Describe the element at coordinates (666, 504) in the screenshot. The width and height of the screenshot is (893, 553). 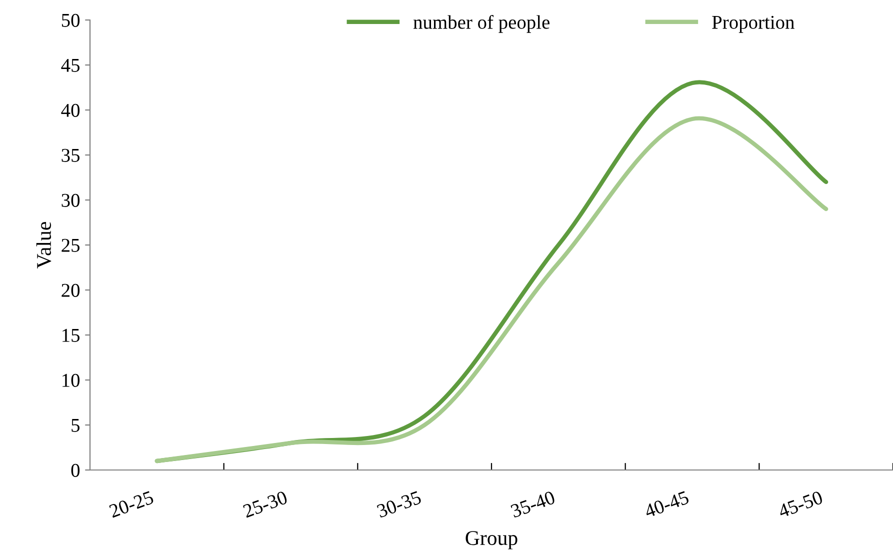
I see `x-tick-label: 40-45` at that location.